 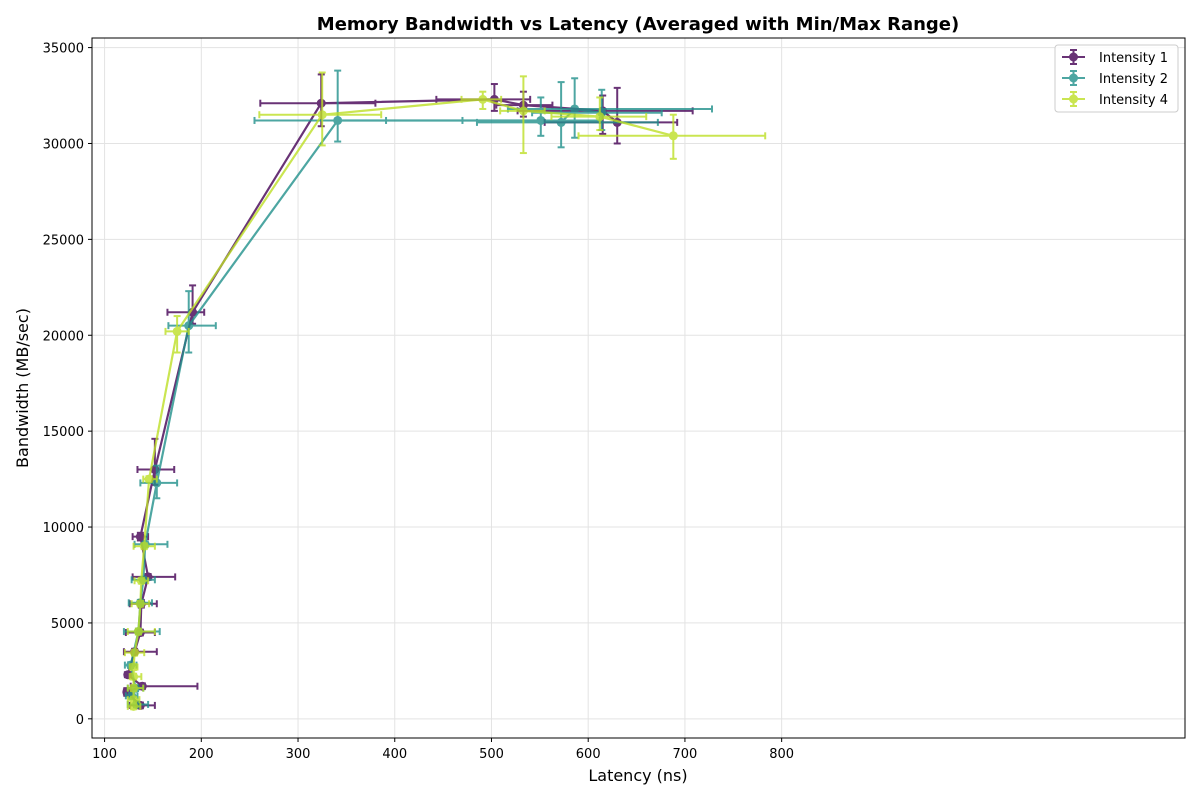 I want to click on y-tick-label: 15000, so click(x=63, y=432).